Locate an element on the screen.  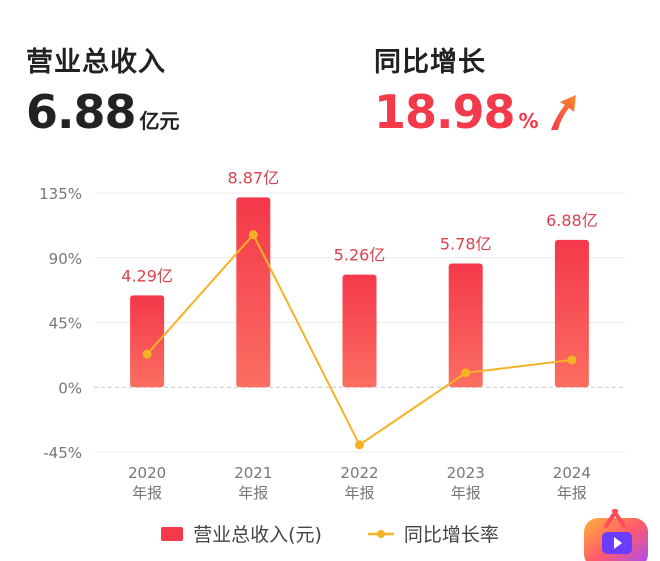
x-axis-ticks: 2020 年报 2021 年报 2022 年报 2023 年报 2024 年报 is located at coordinates (359, 483).